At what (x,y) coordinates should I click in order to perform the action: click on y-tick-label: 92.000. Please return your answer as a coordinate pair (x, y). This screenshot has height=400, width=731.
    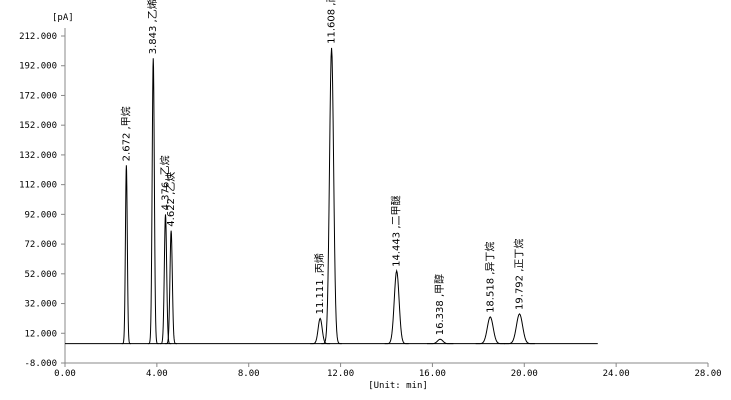
    Looking at the image, I should click on (40, 215).